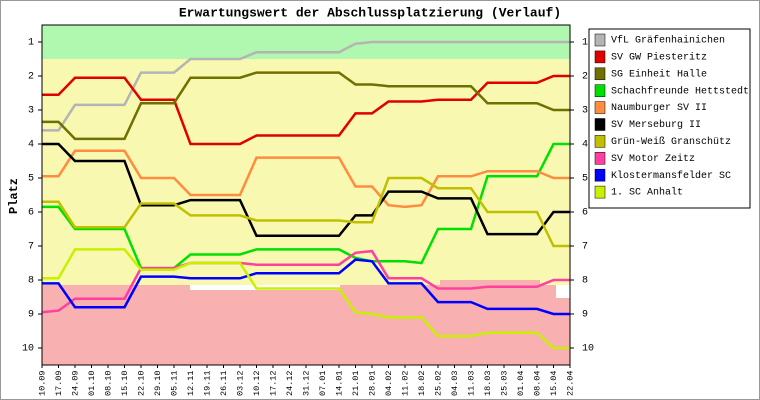  What do you see at coordinates (31, 77) in the screenshot?
I see `y-tick-label: 2` at bounding box center [31, 77].